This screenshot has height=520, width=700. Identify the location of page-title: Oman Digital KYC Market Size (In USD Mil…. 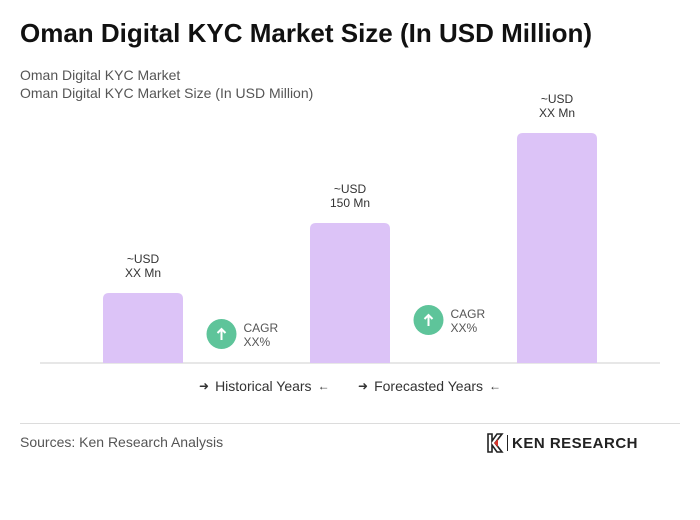
(306, 33).